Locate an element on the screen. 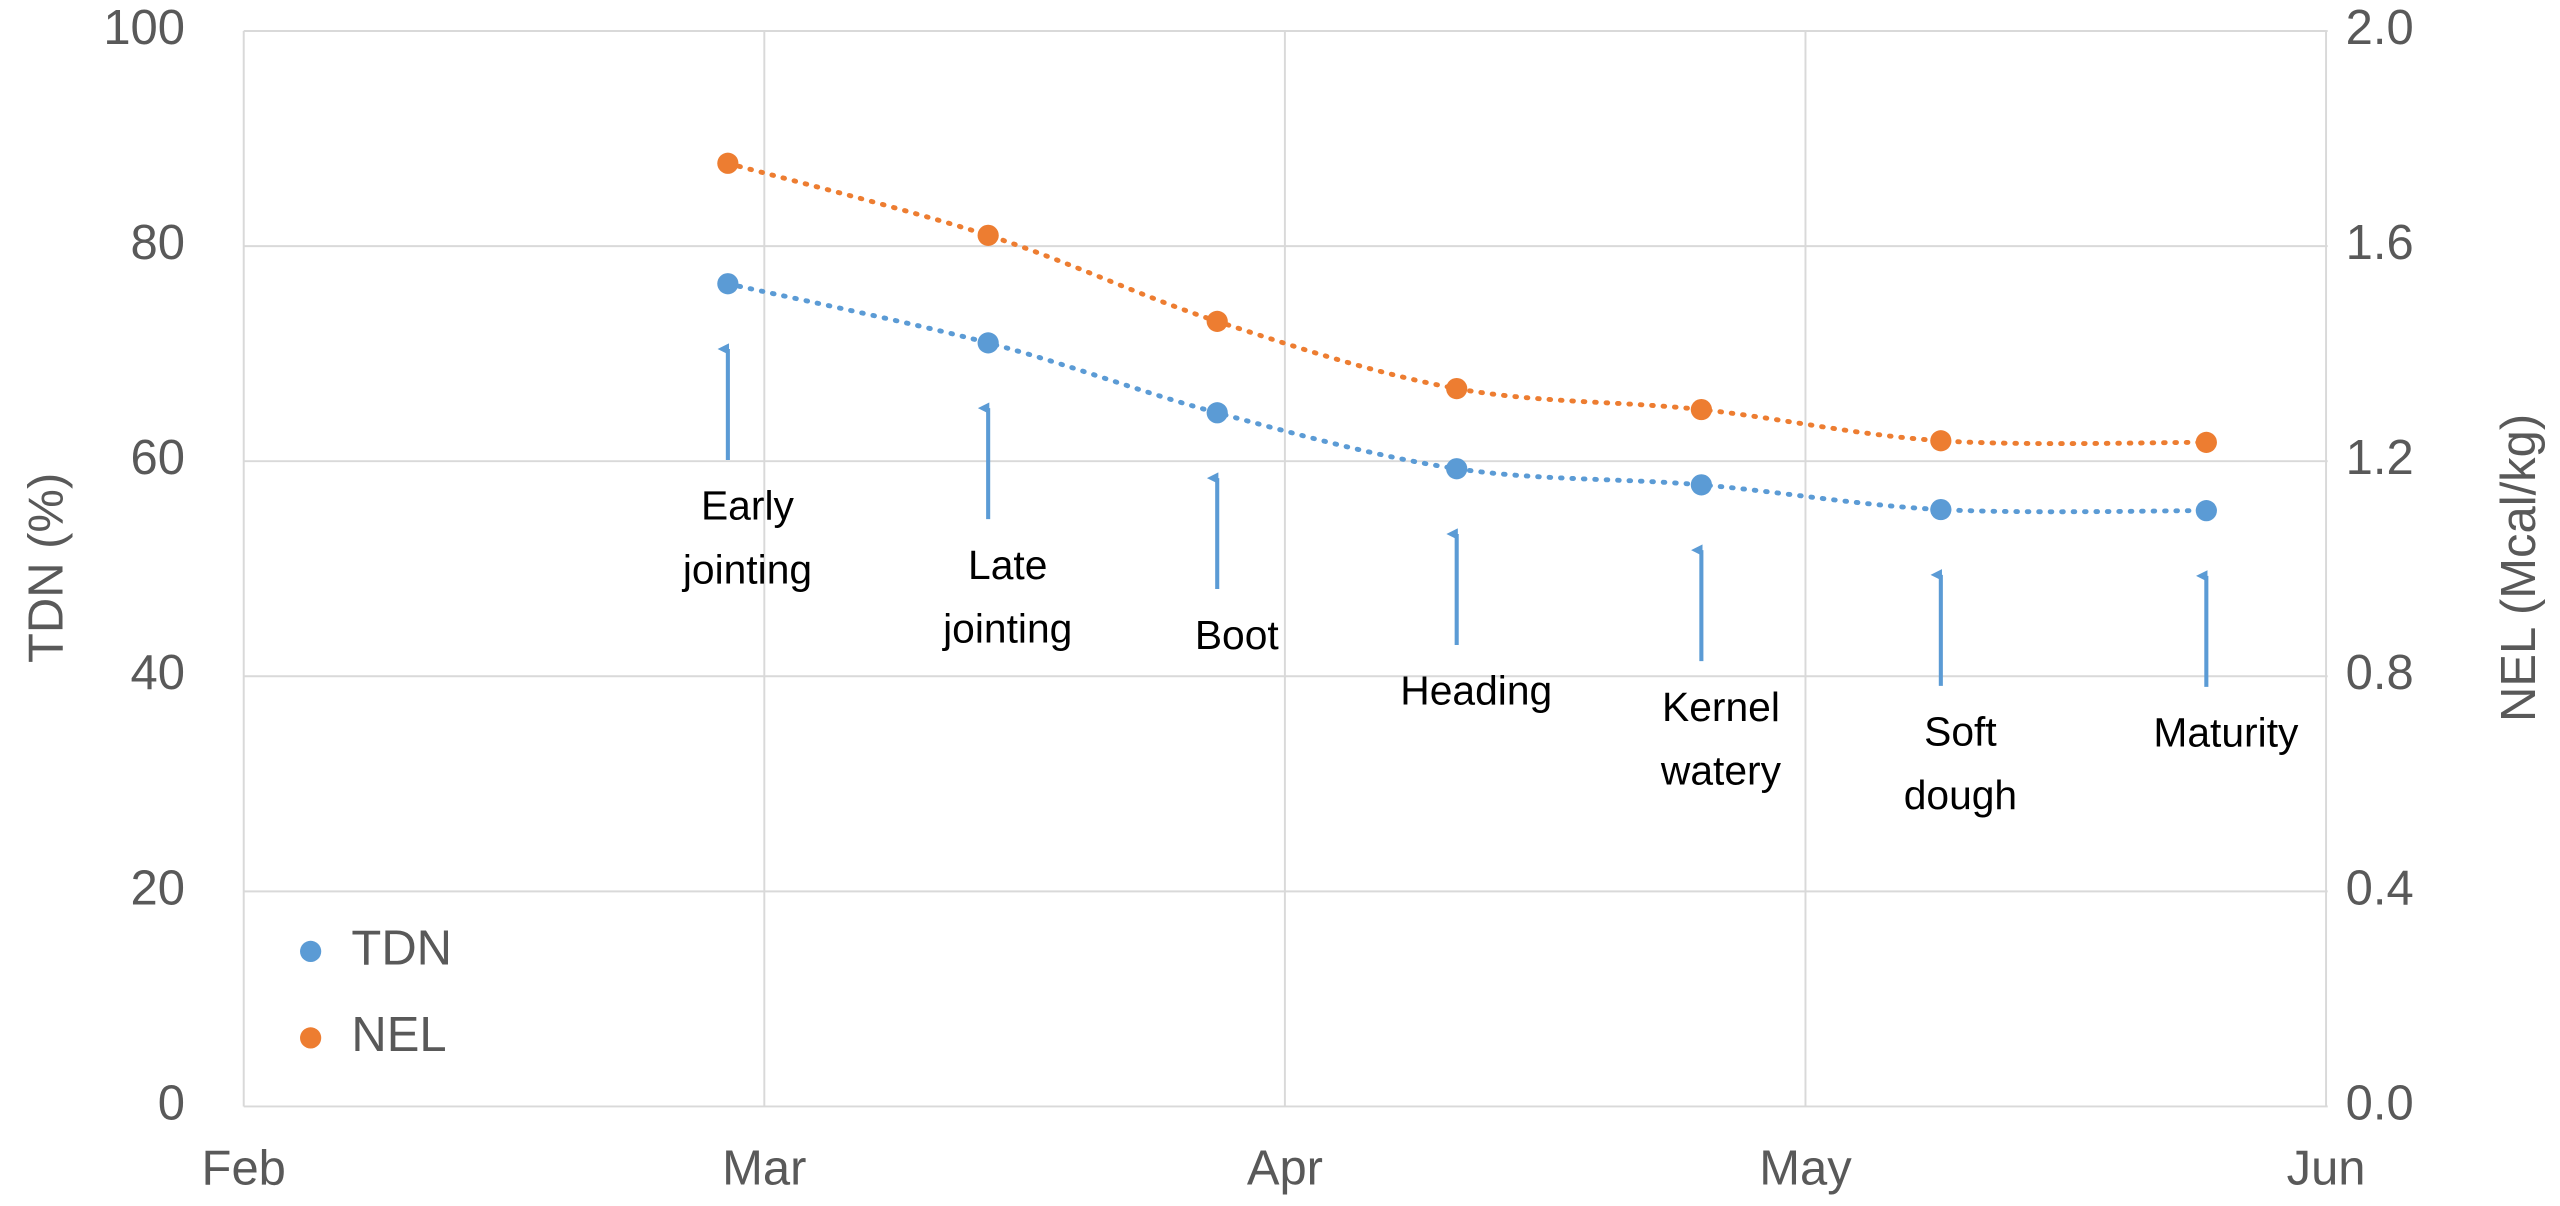 This screenshot has width=2560, height=1206. annotation: dough is located at coordinates (1960, 795).